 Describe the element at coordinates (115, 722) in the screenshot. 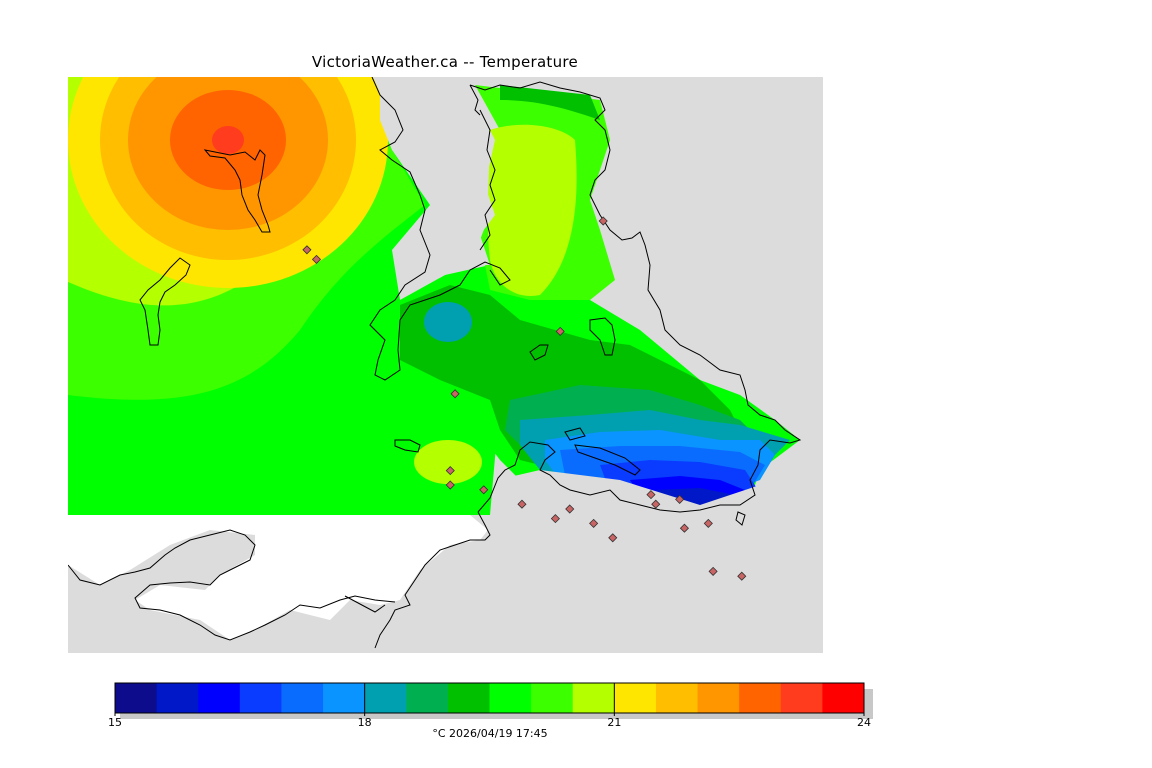

I see `legend-tick-label: 15` at that location.